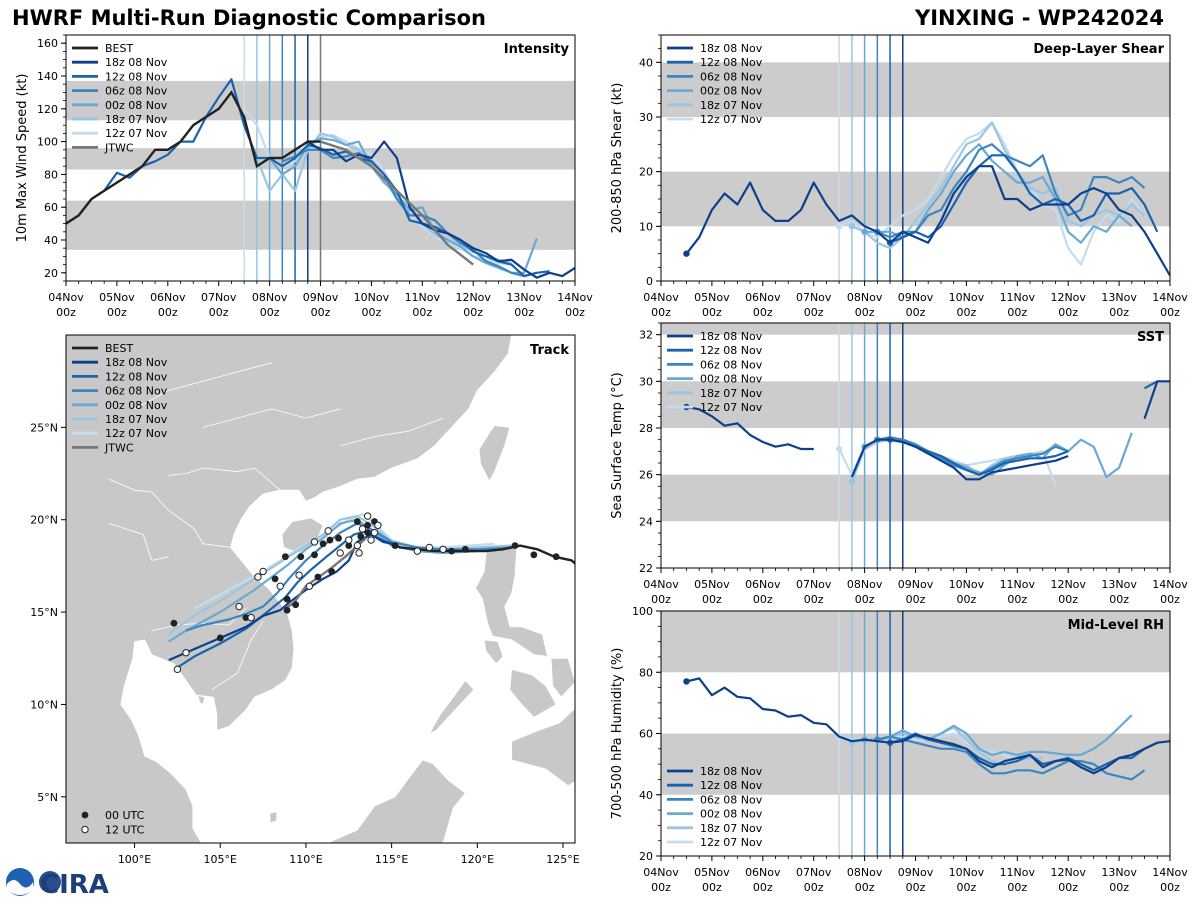 The image size is (1200, 900). What do you see at coordinates (1023, 752) in the screenshot?
I see `rh-series-line` at bounding box center [1023, 752].